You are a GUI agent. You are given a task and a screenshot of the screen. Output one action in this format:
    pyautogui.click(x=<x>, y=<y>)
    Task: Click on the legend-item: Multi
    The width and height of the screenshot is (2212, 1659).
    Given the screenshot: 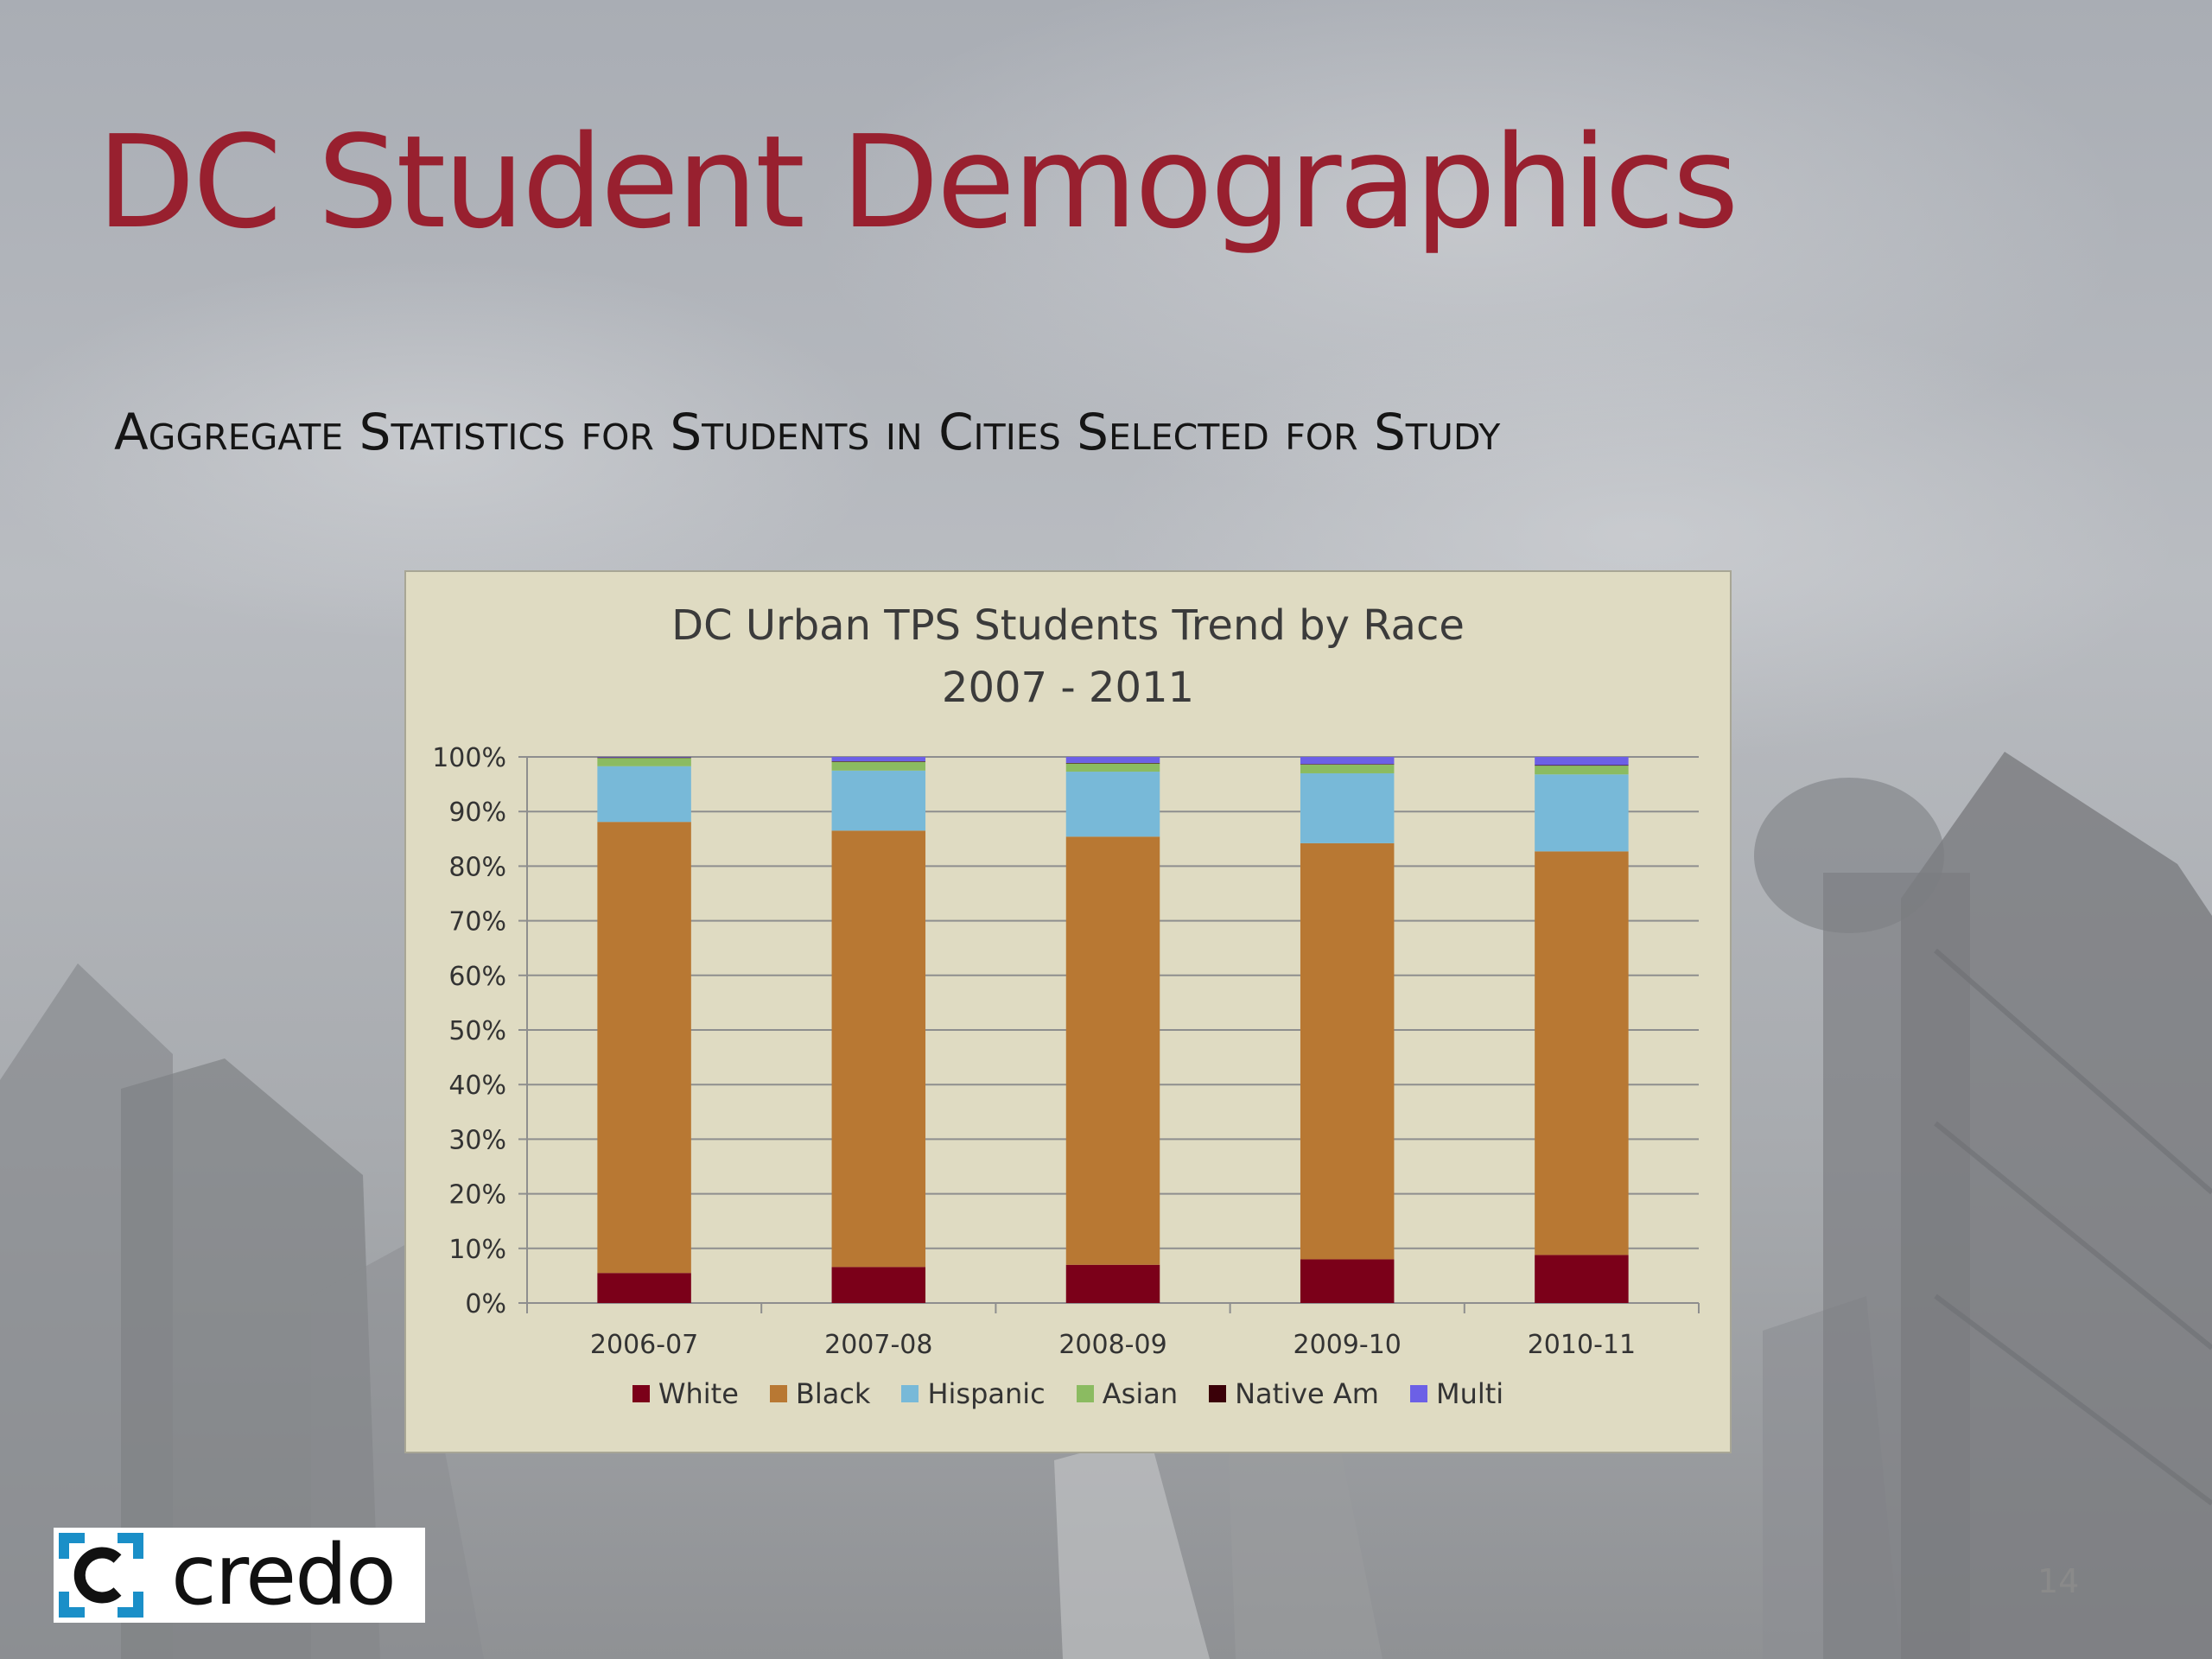 What is the action you would take?
    pyautogui.click(x=1456, y=1393)
    